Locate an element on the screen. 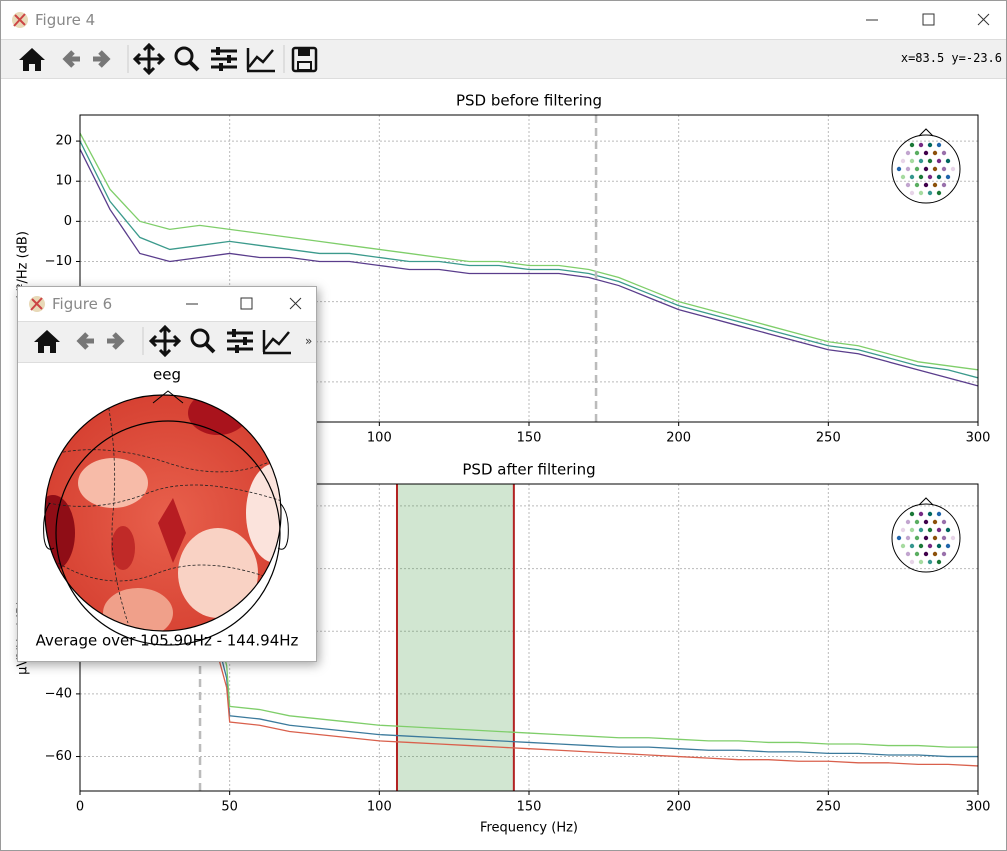  window-title: Figure 6 is located at coordinates (82, 304).